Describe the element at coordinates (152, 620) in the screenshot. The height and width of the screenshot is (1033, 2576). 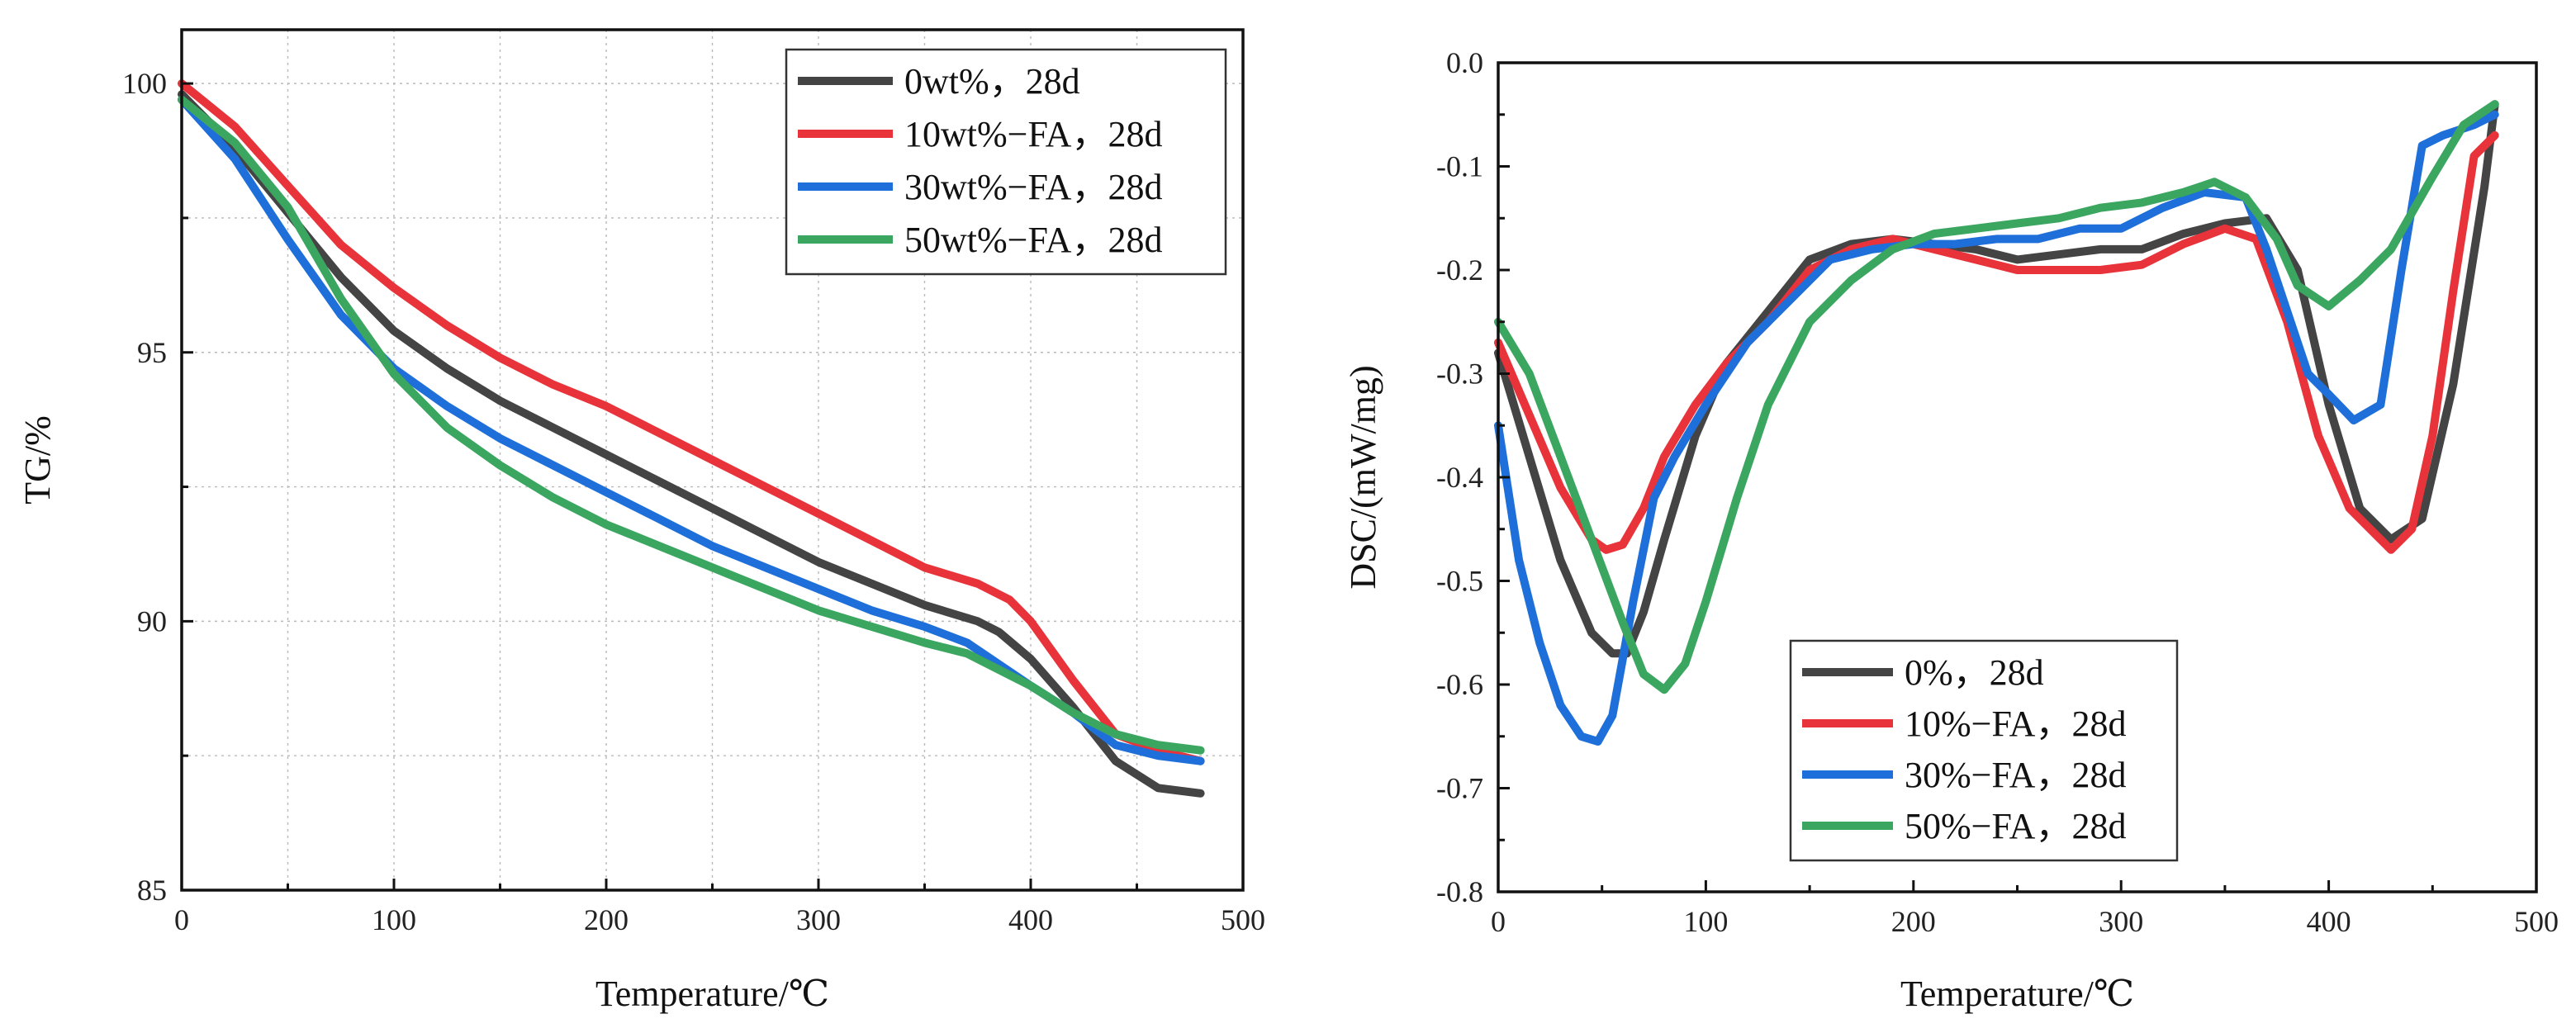
I see `y-tick-label: 90` at that location.